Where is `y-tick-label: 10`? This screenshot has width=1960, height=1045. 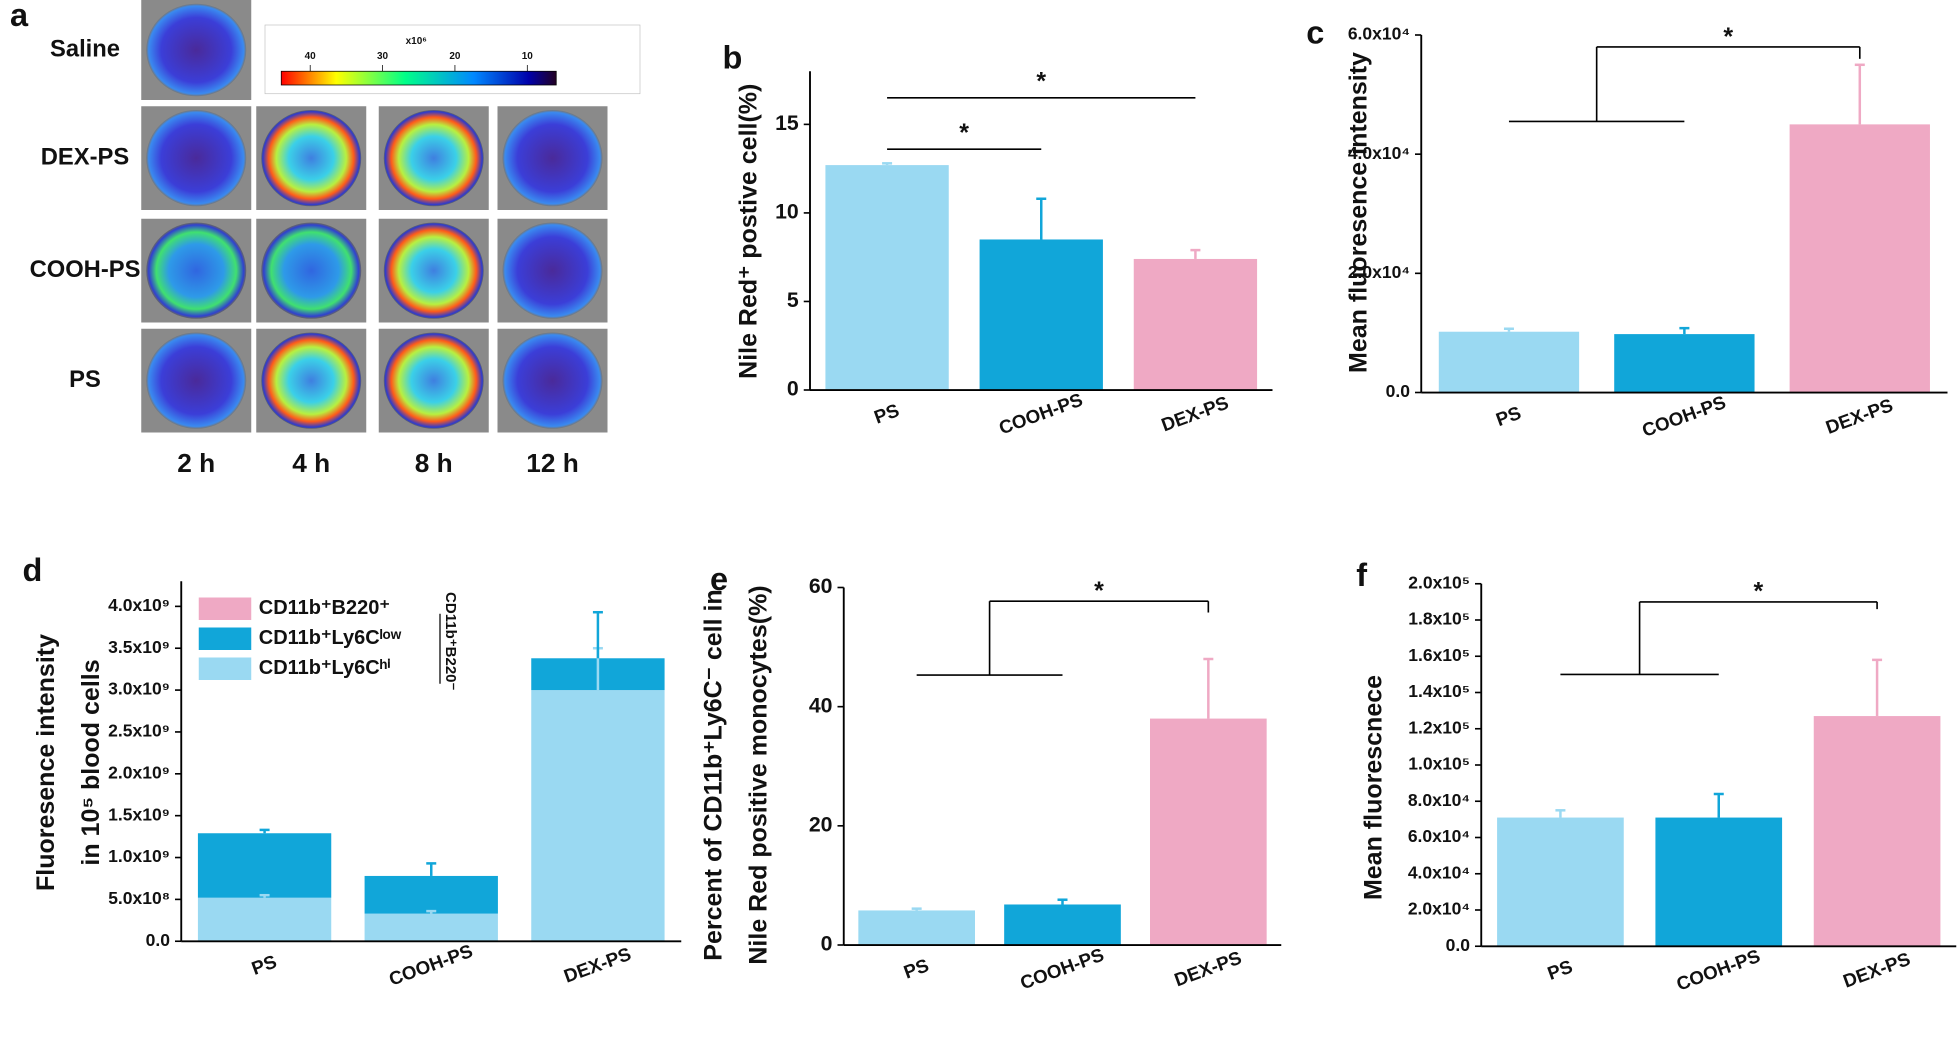 y-tick-label: 10 is located at coordinates (787, 212).